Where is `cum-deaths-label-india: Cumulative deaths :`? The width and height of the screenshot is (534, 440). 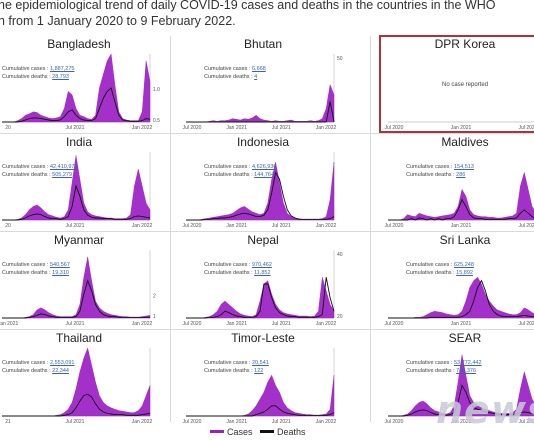 cum-deaths-label-india: Cumulative deaths : is located at coordinates (27, 175).